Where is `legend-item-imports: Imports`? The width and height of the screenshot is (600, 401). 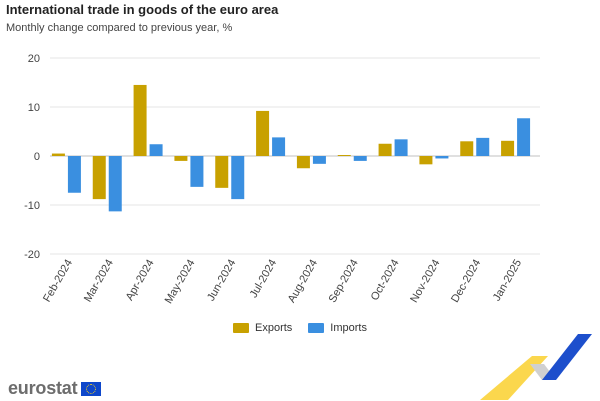 legend-item-imports: Imports is located at coordinates (337, 328).